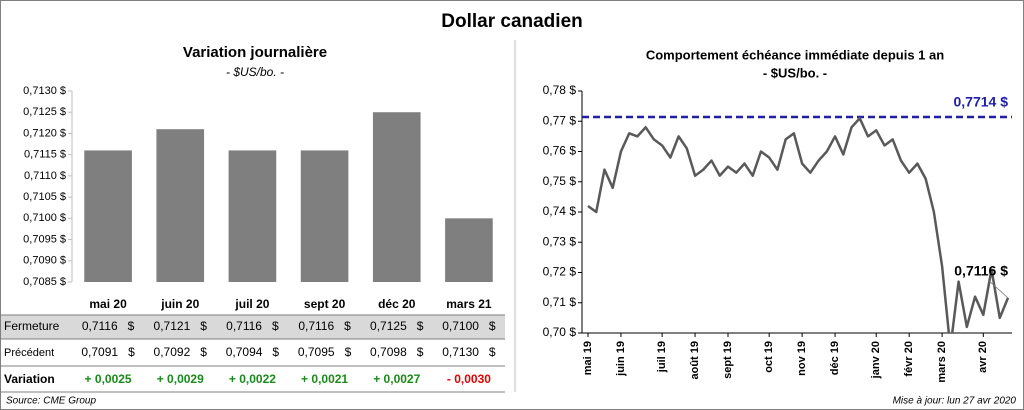 Image resolution: width=1024 pixels, height=410 pixels. I want to click on cell: + 0,0021, so click(324, 379).